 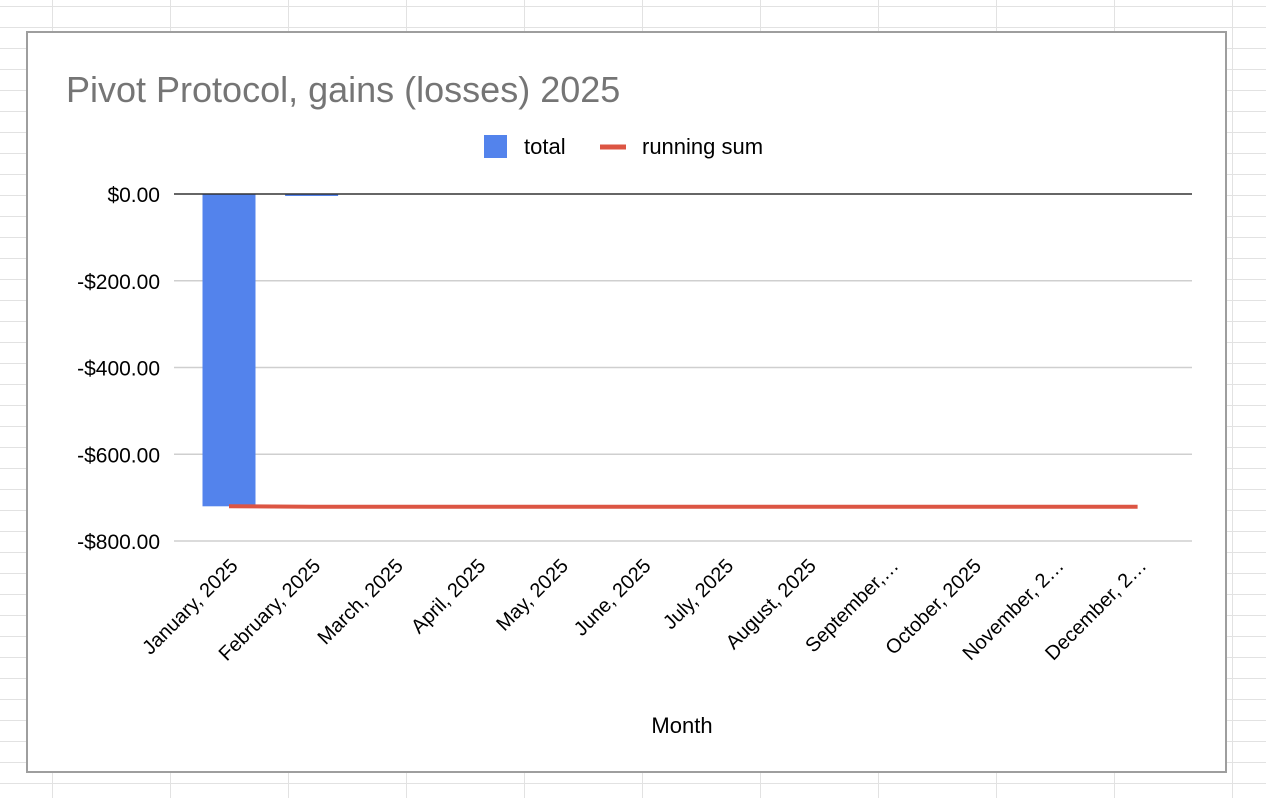 What do you see at coordinates (698, 594) in the screenshot?
I see `x-tick-label: July, 2025` at bounding box center [698, 594].